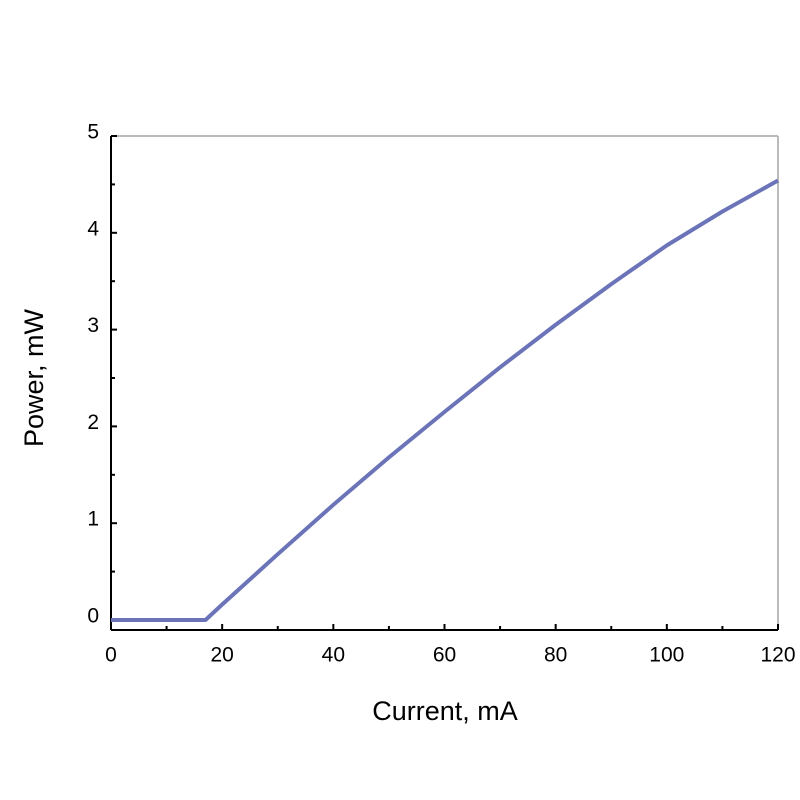 The image size is (800, 800). Describe the element at coordinates (666, 655) in the screenshot. I see `x-tick-label: 100` at that location.